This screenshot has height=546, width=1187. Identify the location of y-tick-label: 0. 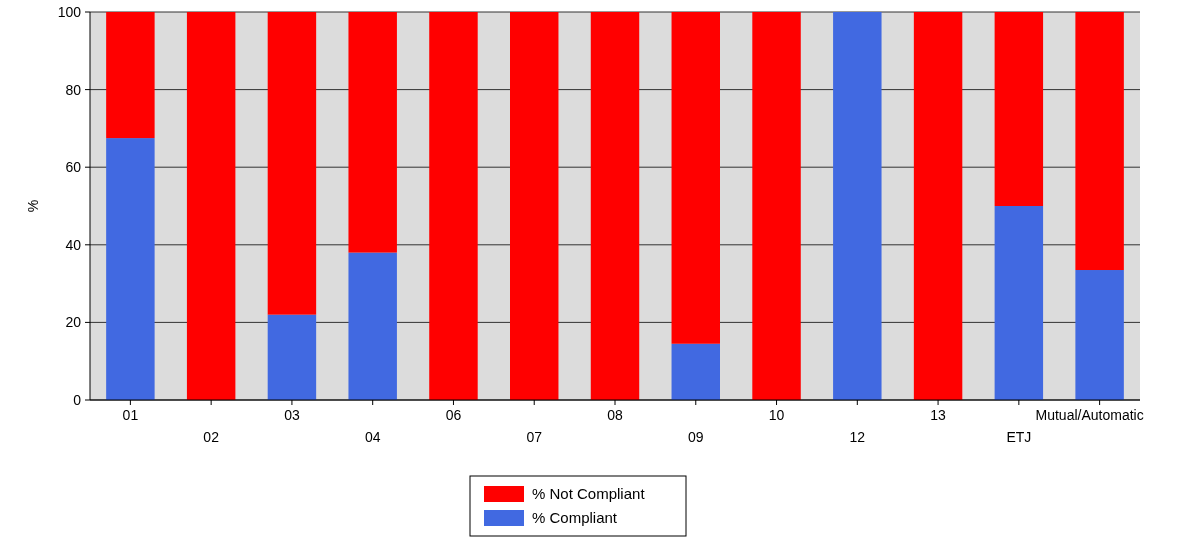
(77, 399).